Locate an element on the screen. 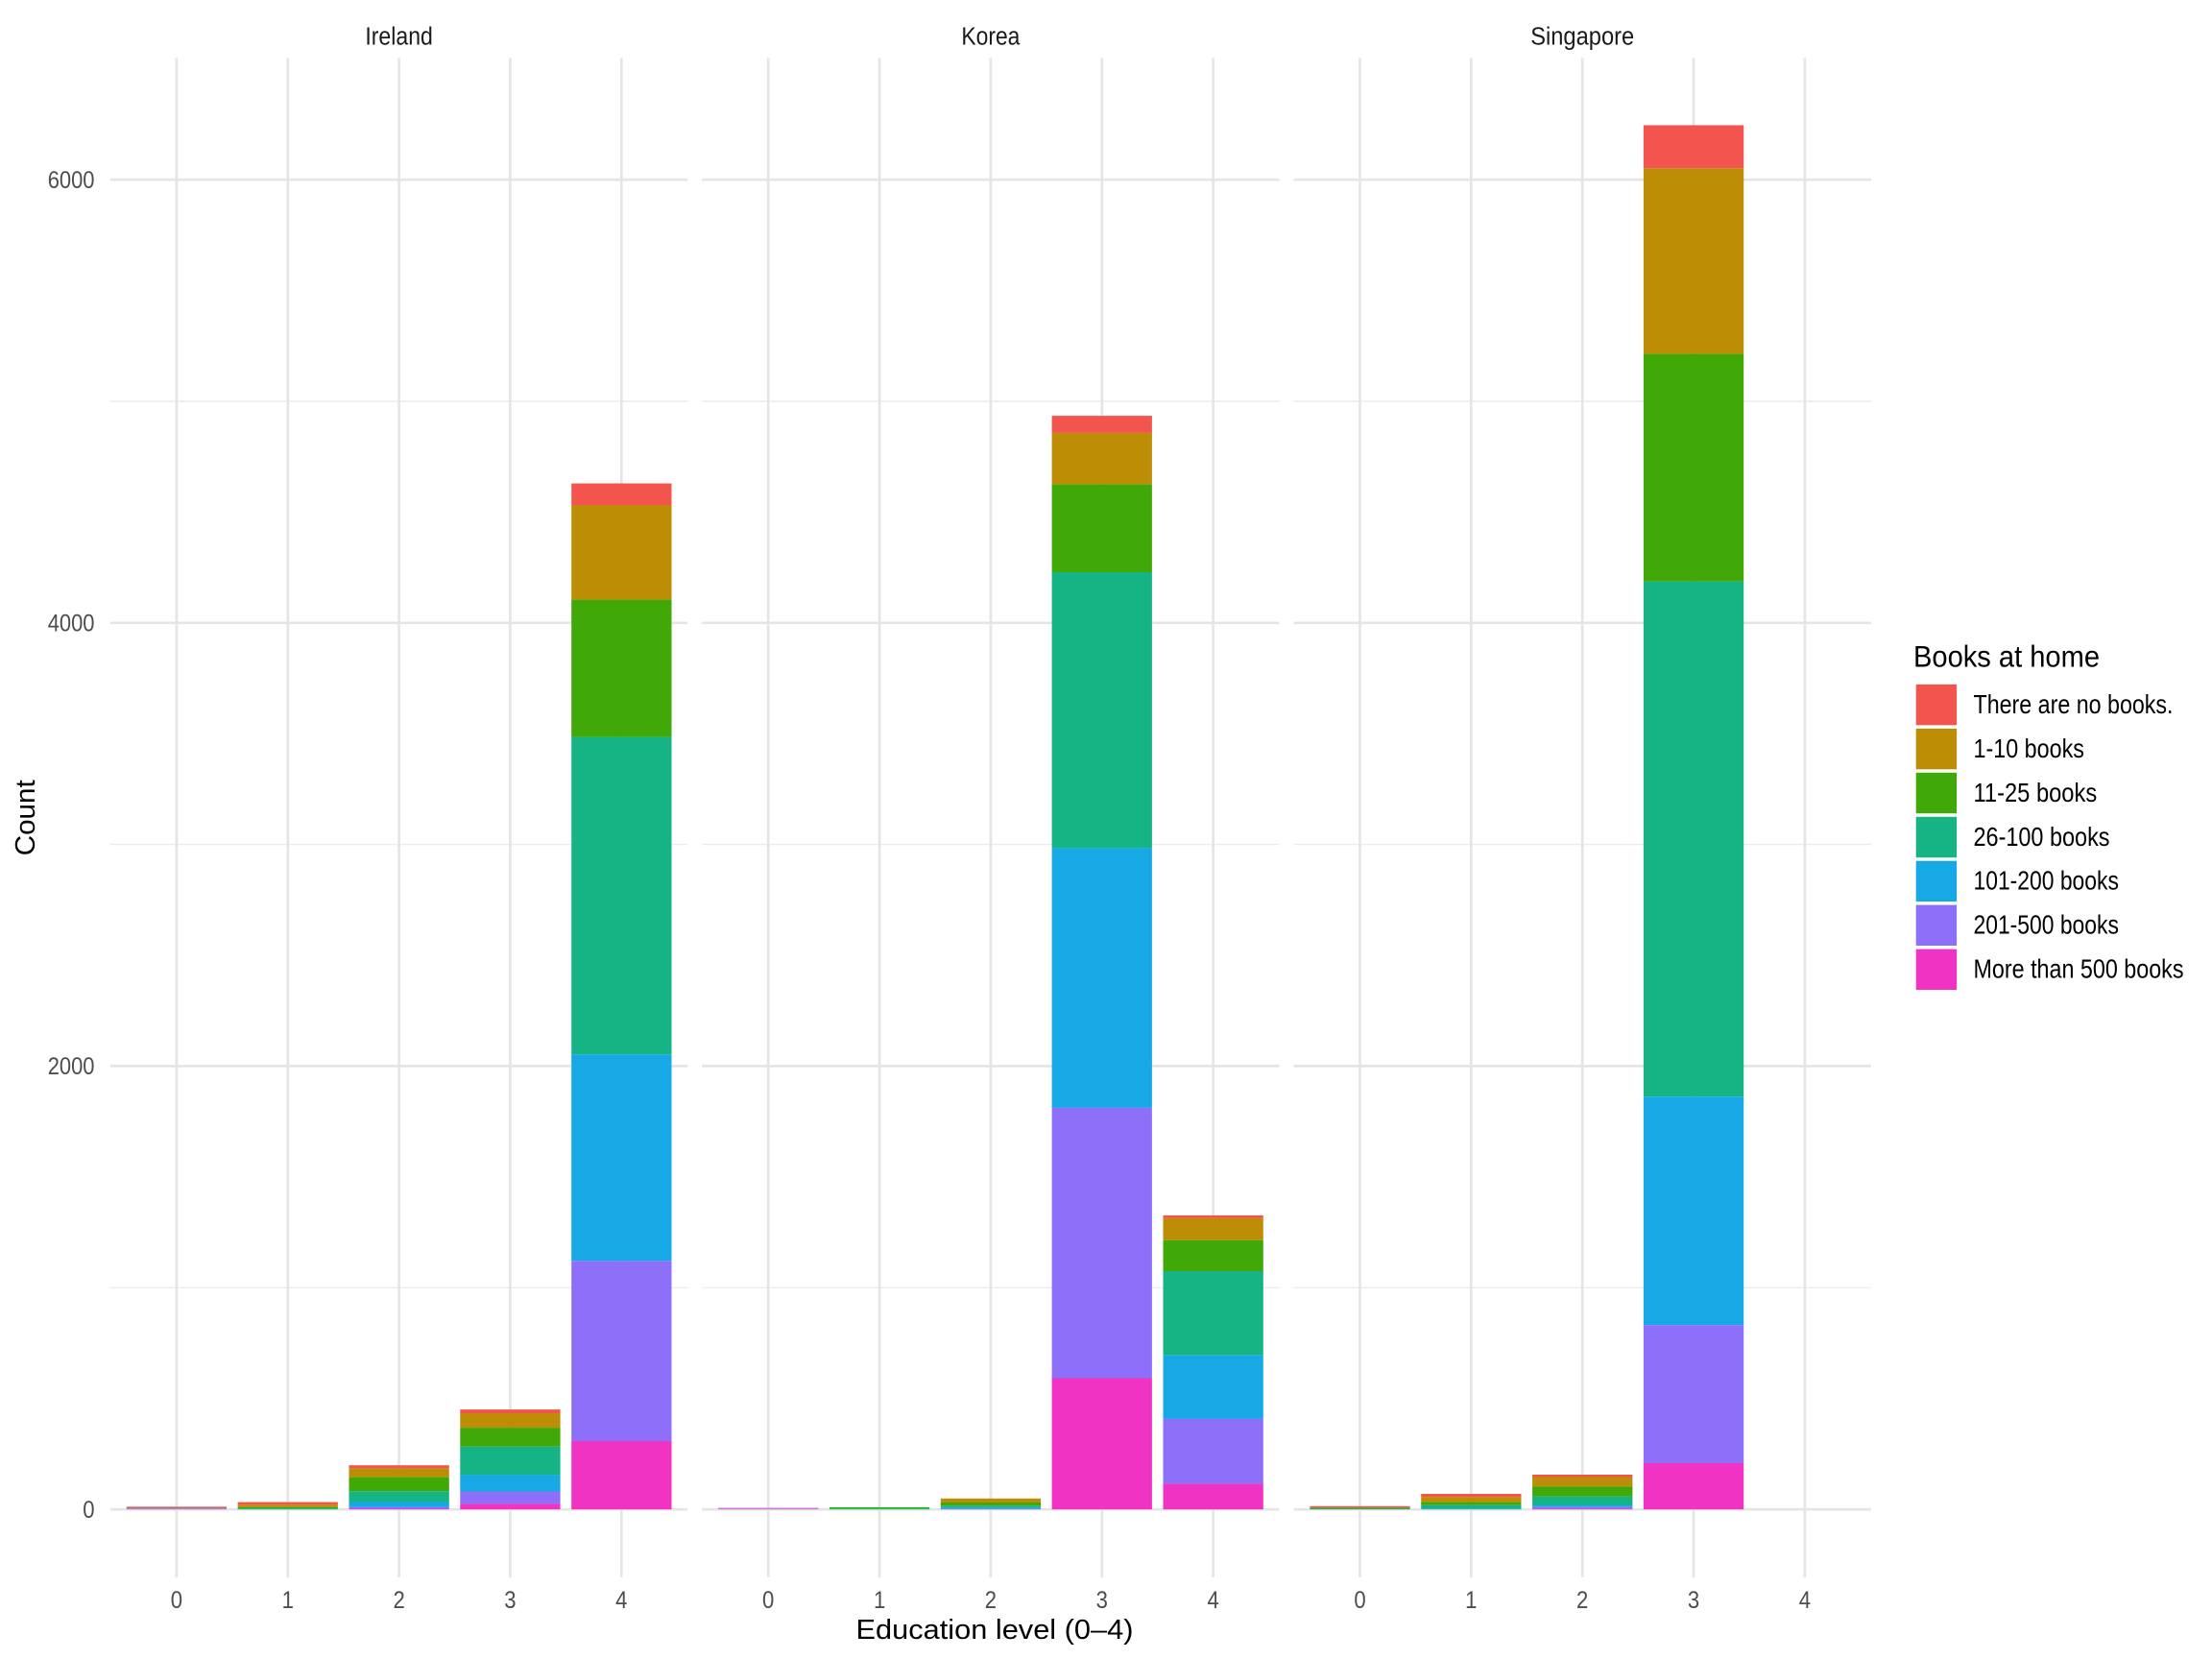 Image resolution: width=2212 pixels, height=1659 pixels. svg-text: 26-100 books is located at coordinates (2042, 837).